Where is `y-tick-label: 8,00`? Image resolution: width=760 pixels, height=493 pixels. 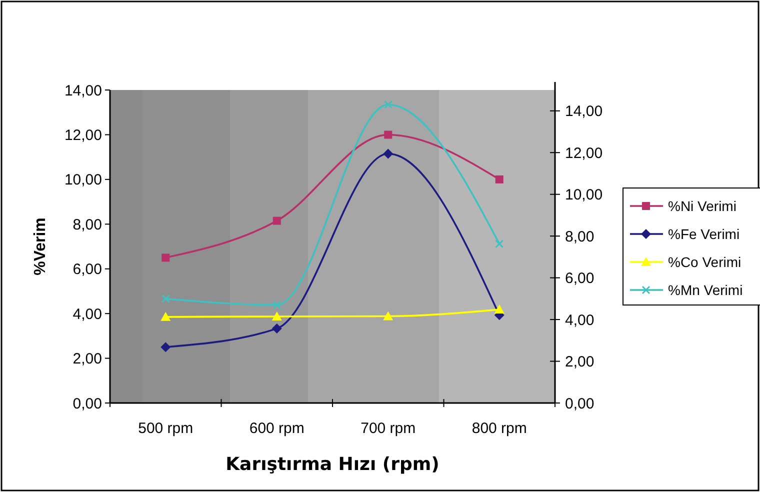 y-tick-label: 8,00 is located at coordinates (87, 225).